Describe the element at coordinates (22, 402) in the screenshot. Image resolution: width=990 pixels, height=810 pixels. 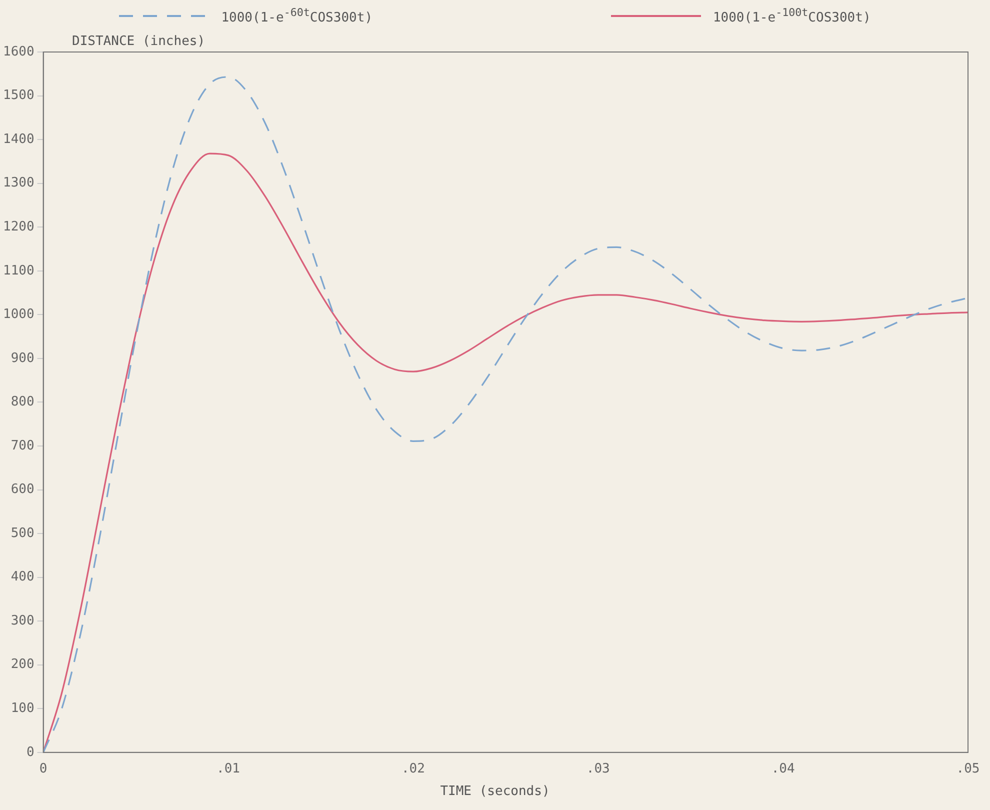
I see `y-tick-label: 800` at that location.